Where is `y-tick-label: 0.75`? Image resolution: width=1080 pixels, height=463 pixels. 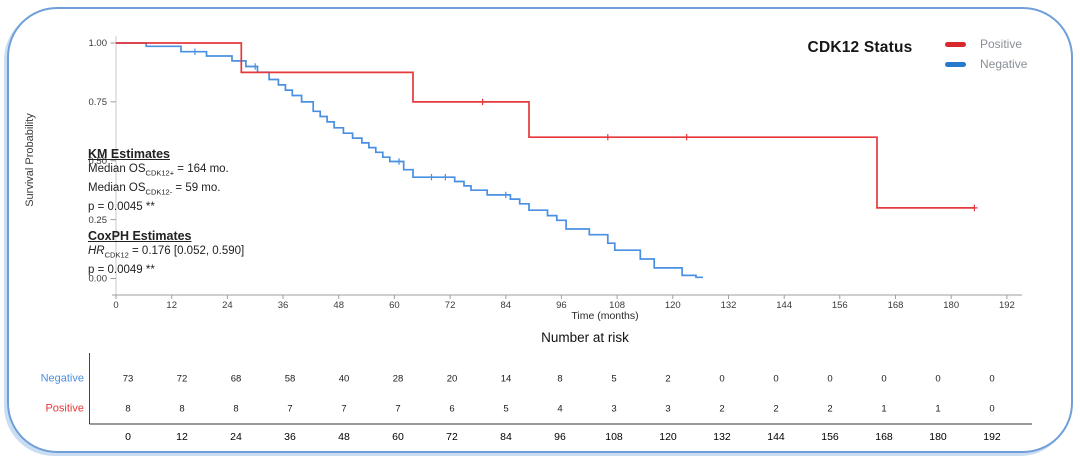 y-tick-label: 0.75 is located at coordinates (98, 102).